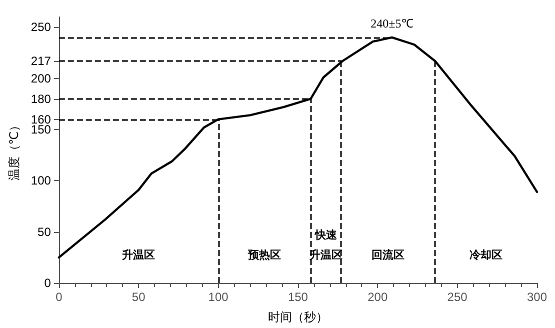 The width and height of the screenshot is (555, 328). Describe the element at coordinates (14, 150) in the screenshot. I see `y-axis-title: 温度（℃）` at that location.